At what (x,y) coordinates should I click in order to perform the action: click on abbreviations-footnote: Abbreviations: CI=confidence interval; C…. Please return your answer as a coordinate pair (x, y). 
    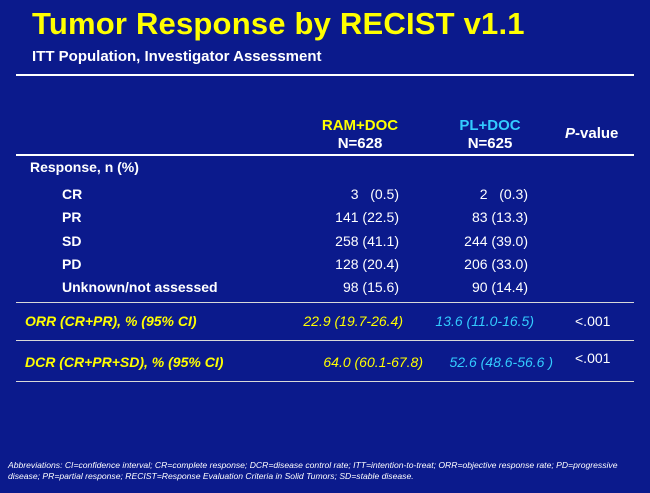
    Looking at the image, I should click on (313, 470).